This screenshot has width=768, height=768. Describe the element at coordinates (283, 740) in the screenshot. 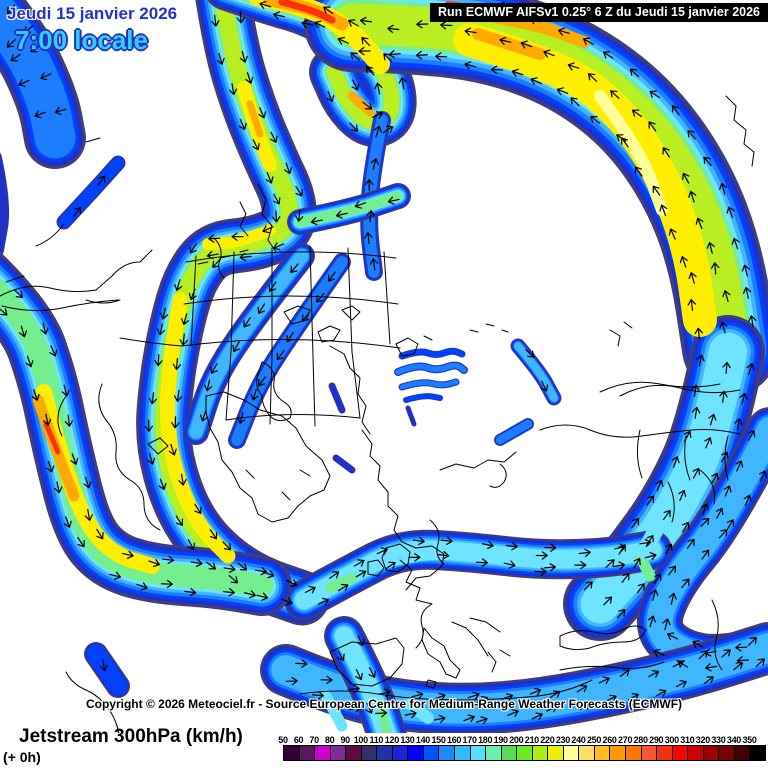

I see `legend-label: 50` at that location.